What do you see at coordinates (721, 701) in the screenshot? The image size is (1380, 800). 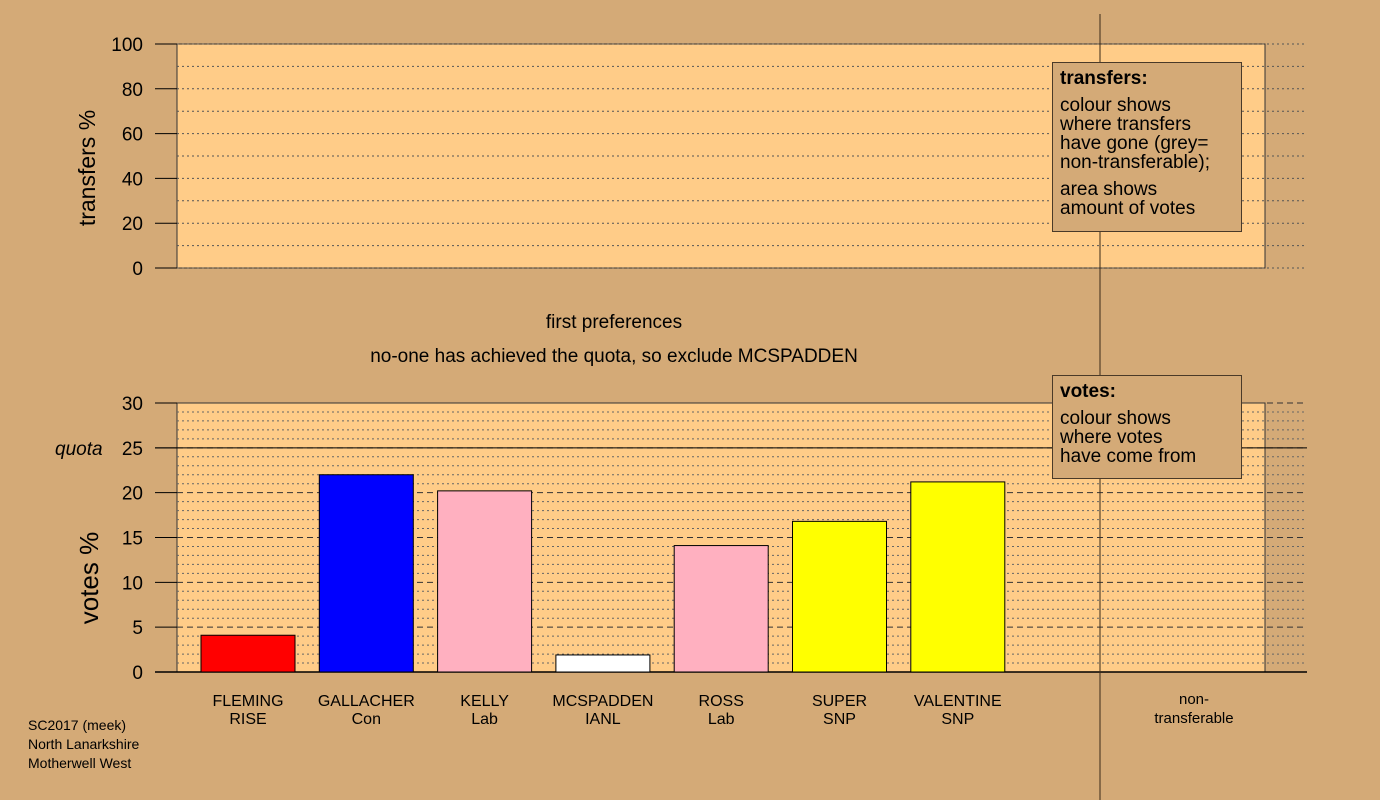 I see `candidate-name: ROSS` at bounding box center [721, 701].